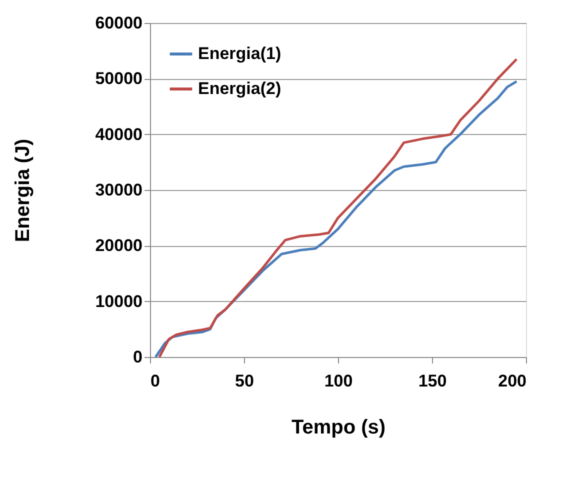  What do you see at coordinates (338, 381) in the screenshot?
I see `x-tick-label: 100` at bounding box center [338, 381].